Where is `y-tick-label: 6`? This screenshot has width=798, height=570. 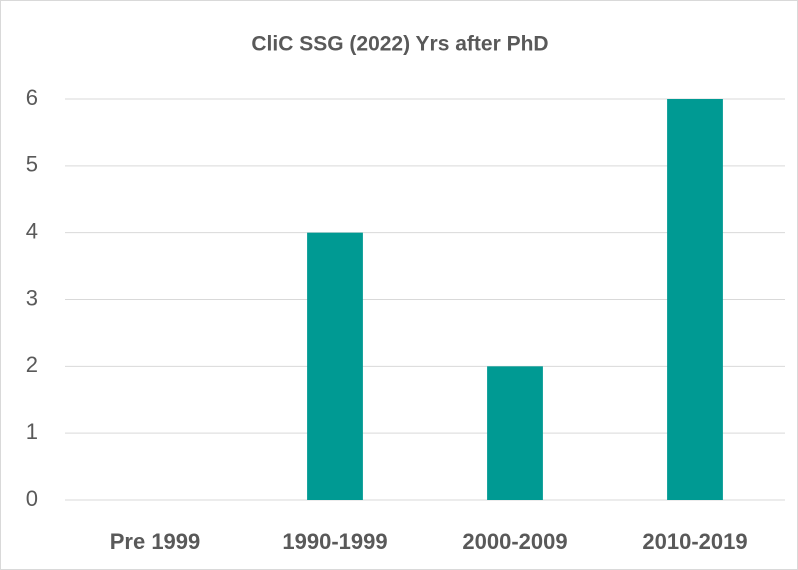 y-tick-label: 6 is located at coordinates (32, 97).